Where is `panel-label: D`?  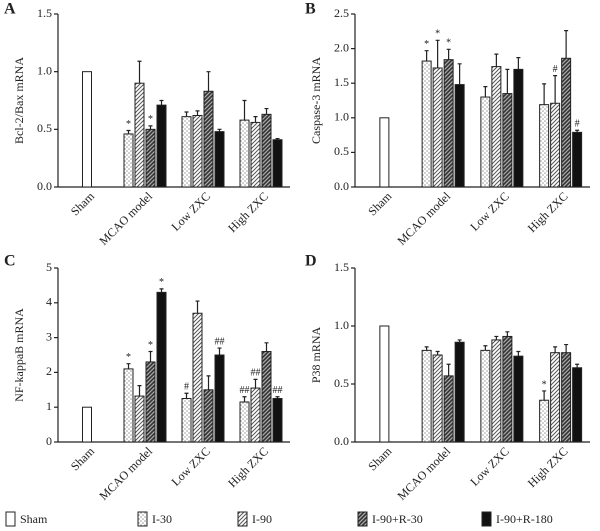
panel-label: D is located at coordinates (311, 261).